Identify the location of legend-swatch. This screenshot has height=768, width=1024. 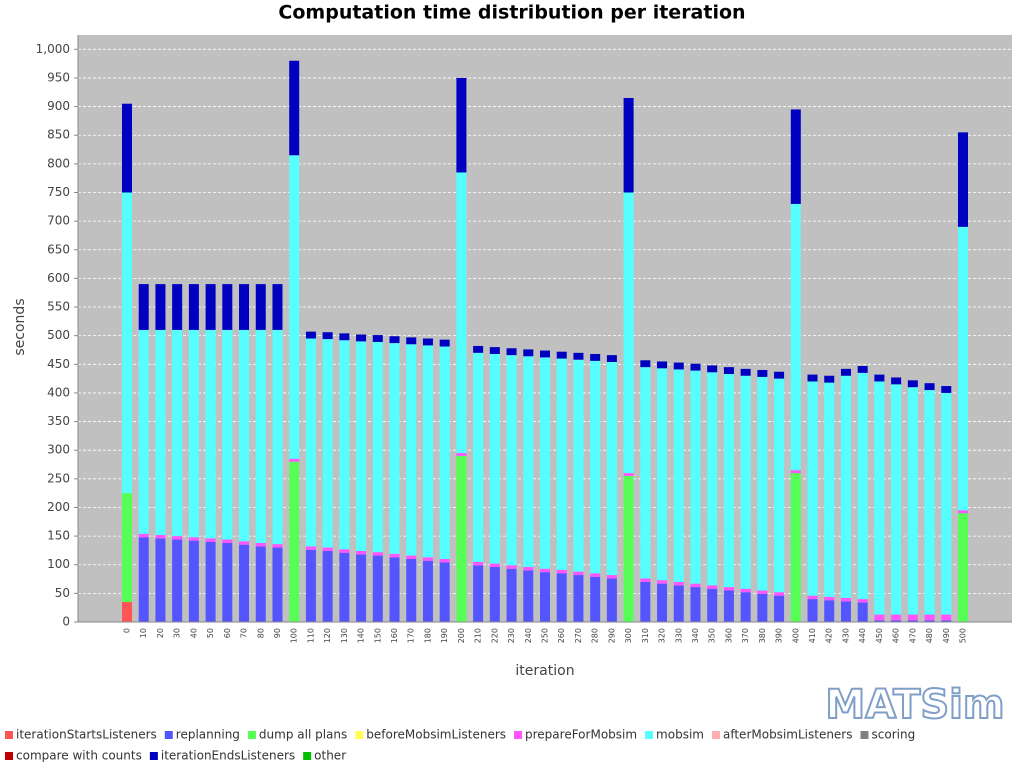
(359, 735).